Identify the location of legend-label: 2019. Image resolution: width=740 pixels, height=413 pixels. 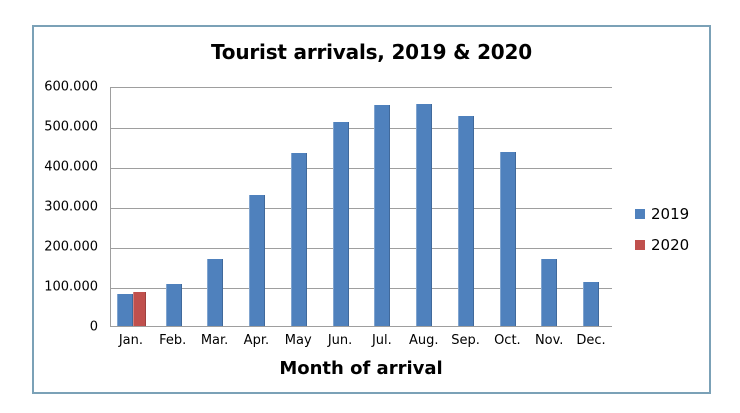
(670, 214).